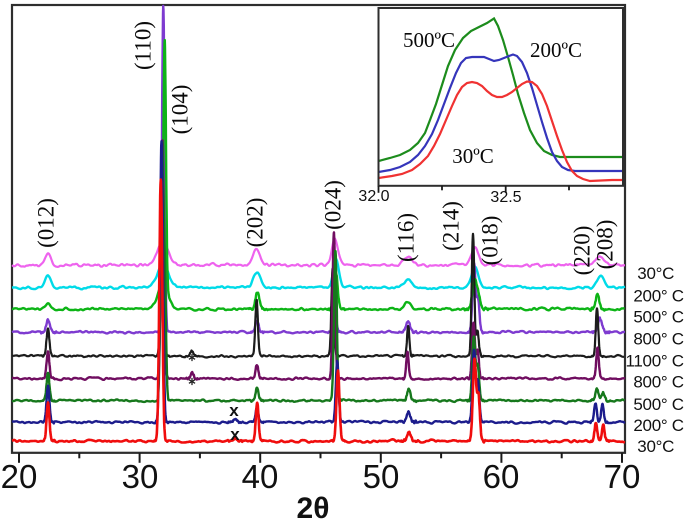 The width and height of the screenshot is (685, 526). What do you see at coordinates (46, 223) in the screenshot?
I see `svg-text: (012)` at bounding box center [46, 223].